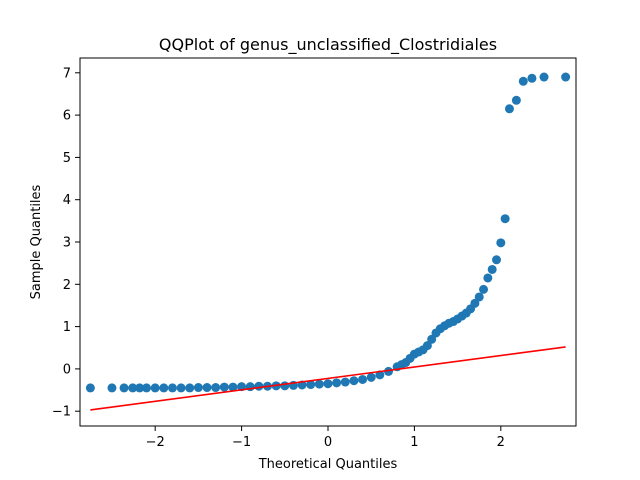  I want to click on y-axis-label: Sample Quantiles, so click(36, 241).